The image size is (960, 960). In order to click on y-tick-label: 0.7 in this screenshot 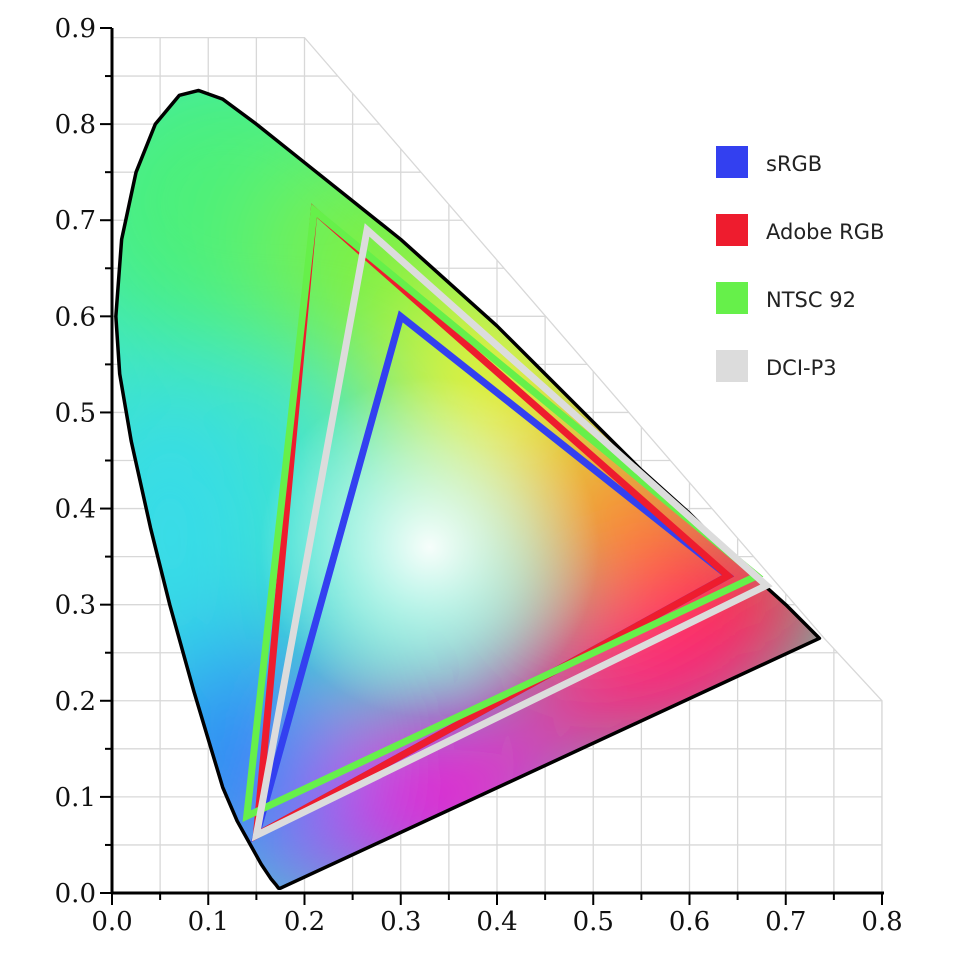, I will do `click(75, 221)`.